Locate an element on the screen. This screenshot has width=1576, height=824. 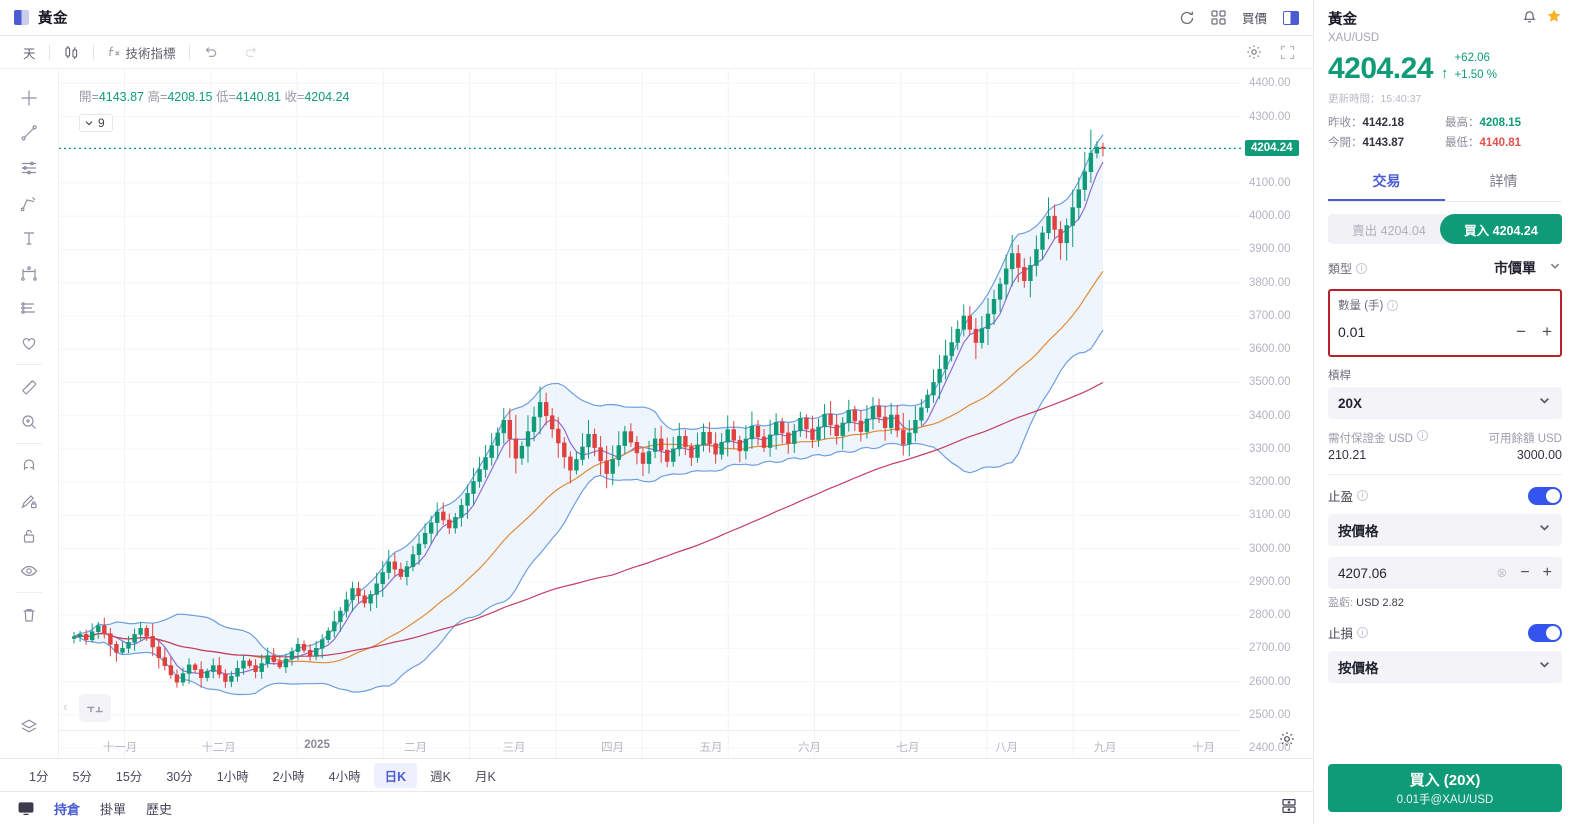
panel-symbol-code: XAU/USD is located at coordinates (1354, 38).